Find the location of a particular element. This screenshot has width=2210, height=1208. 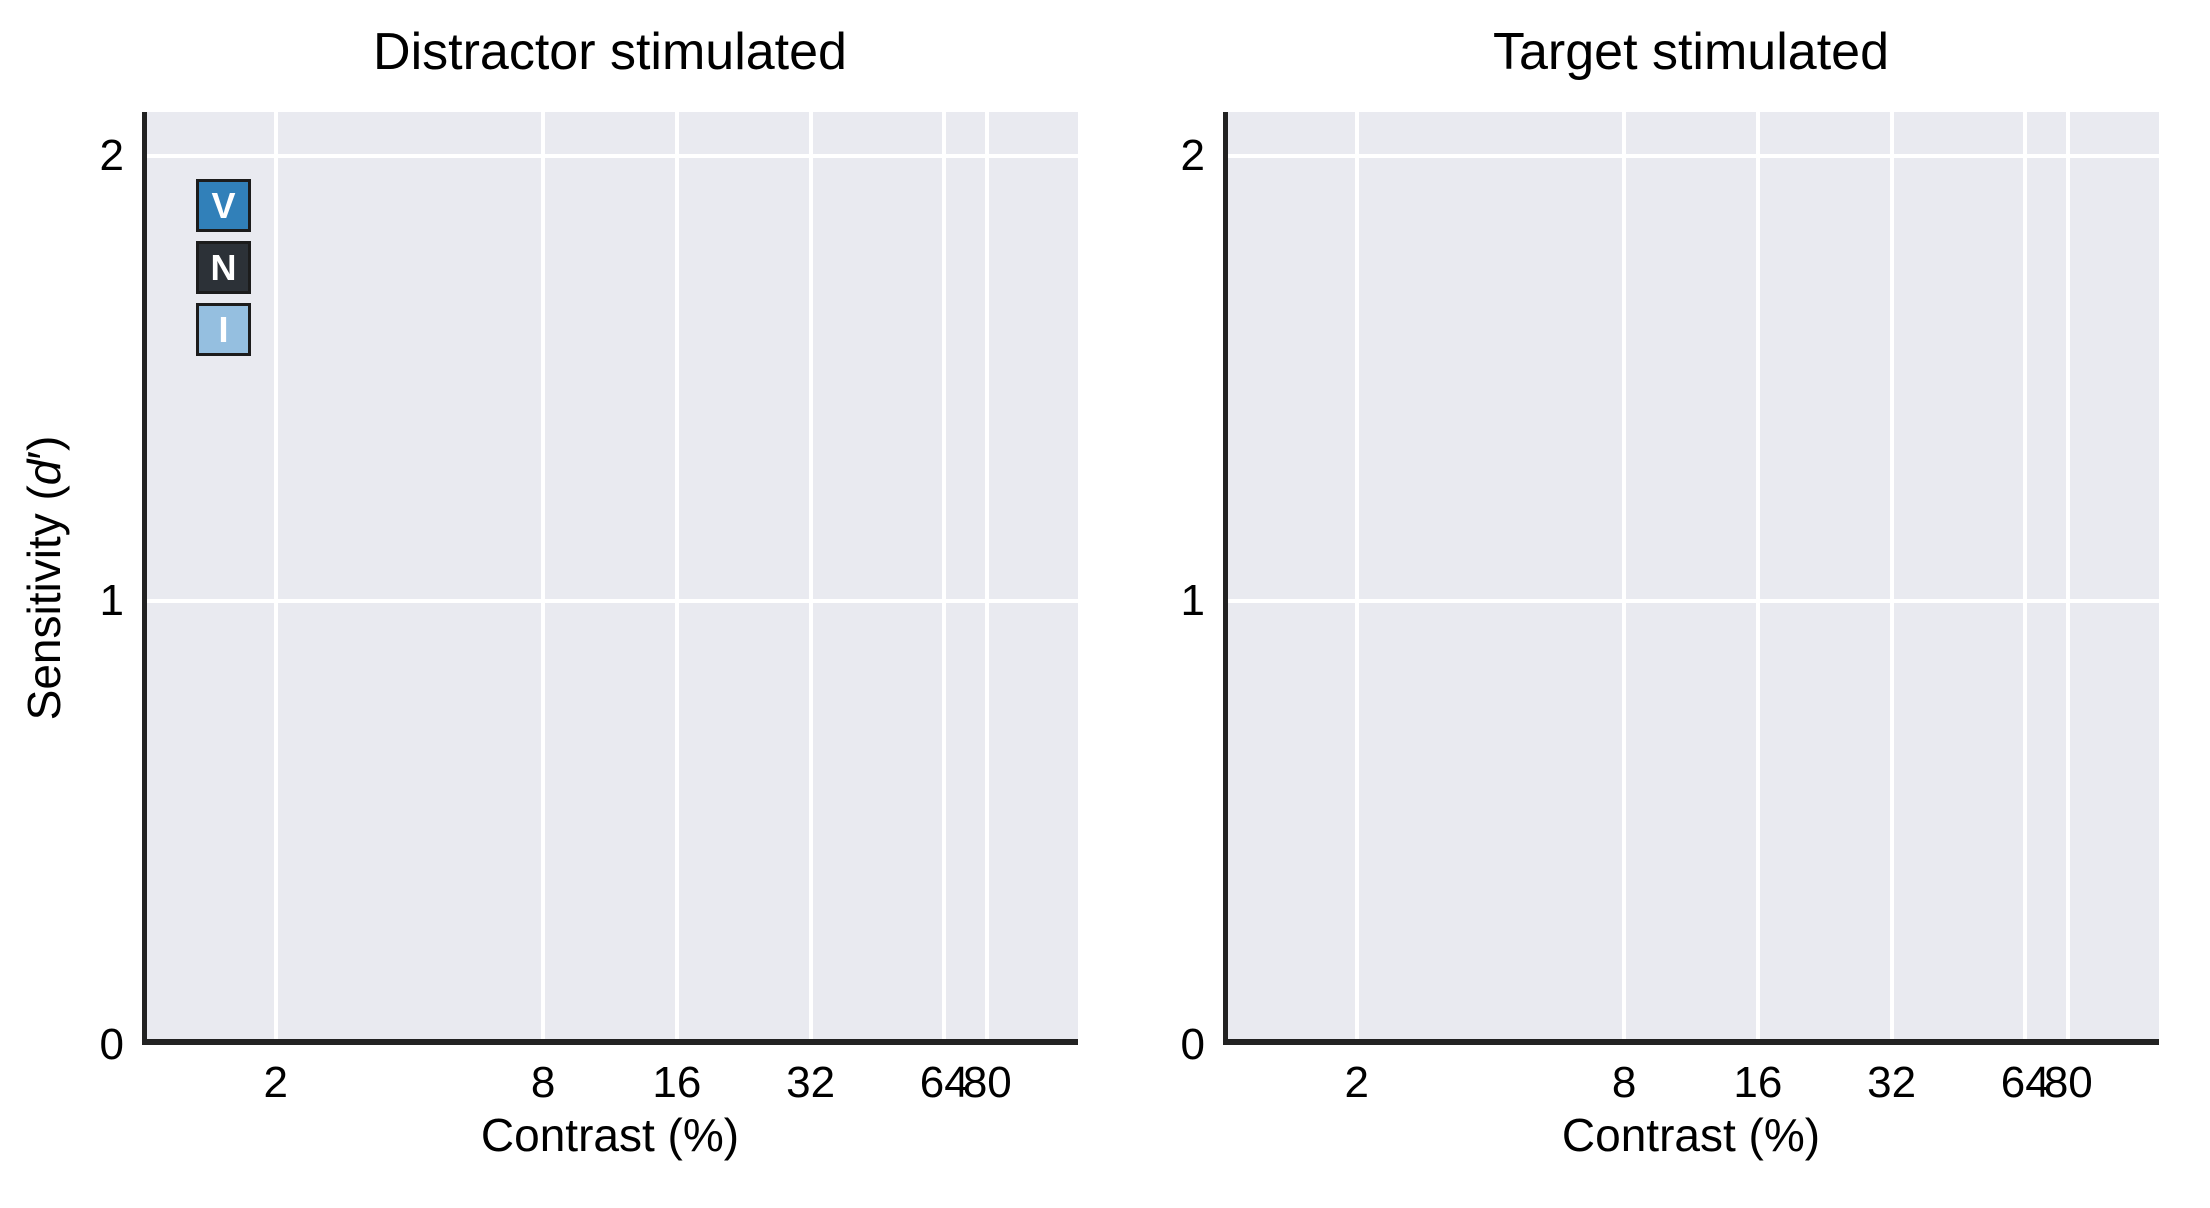

legend-swatch-N: N is located at coordinates (223, 267).